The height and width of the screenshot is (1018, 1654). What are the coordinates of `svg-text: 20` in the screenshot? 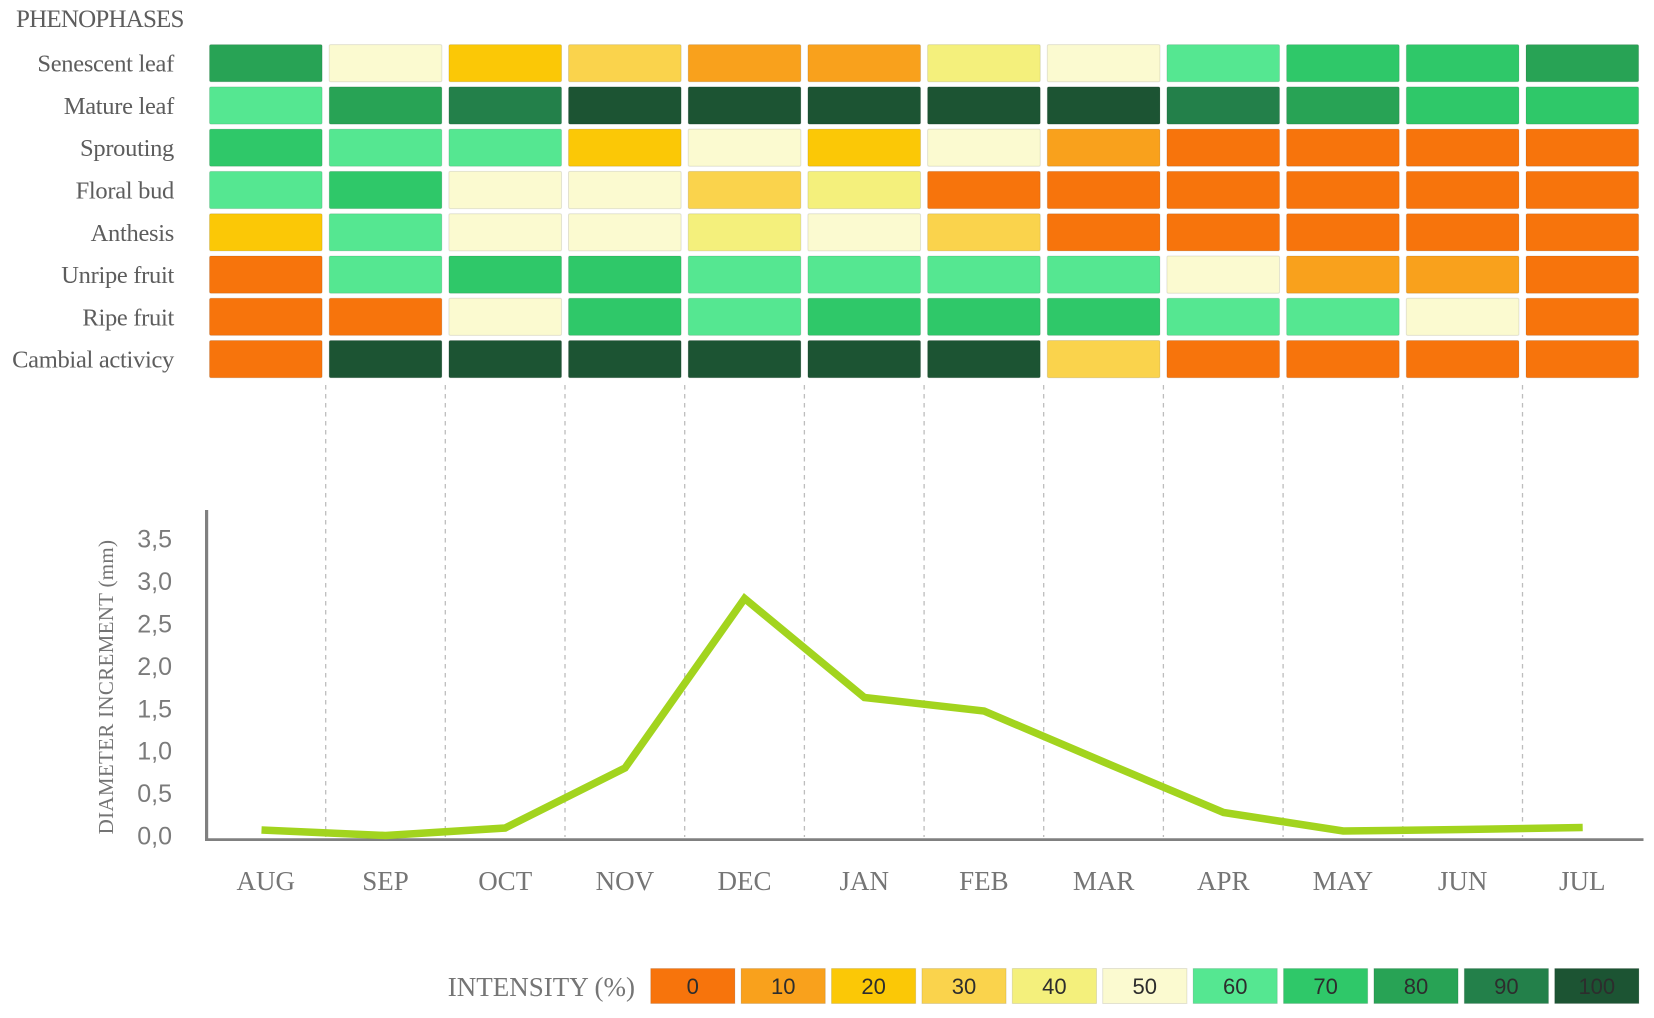 It's located at (873, 986).